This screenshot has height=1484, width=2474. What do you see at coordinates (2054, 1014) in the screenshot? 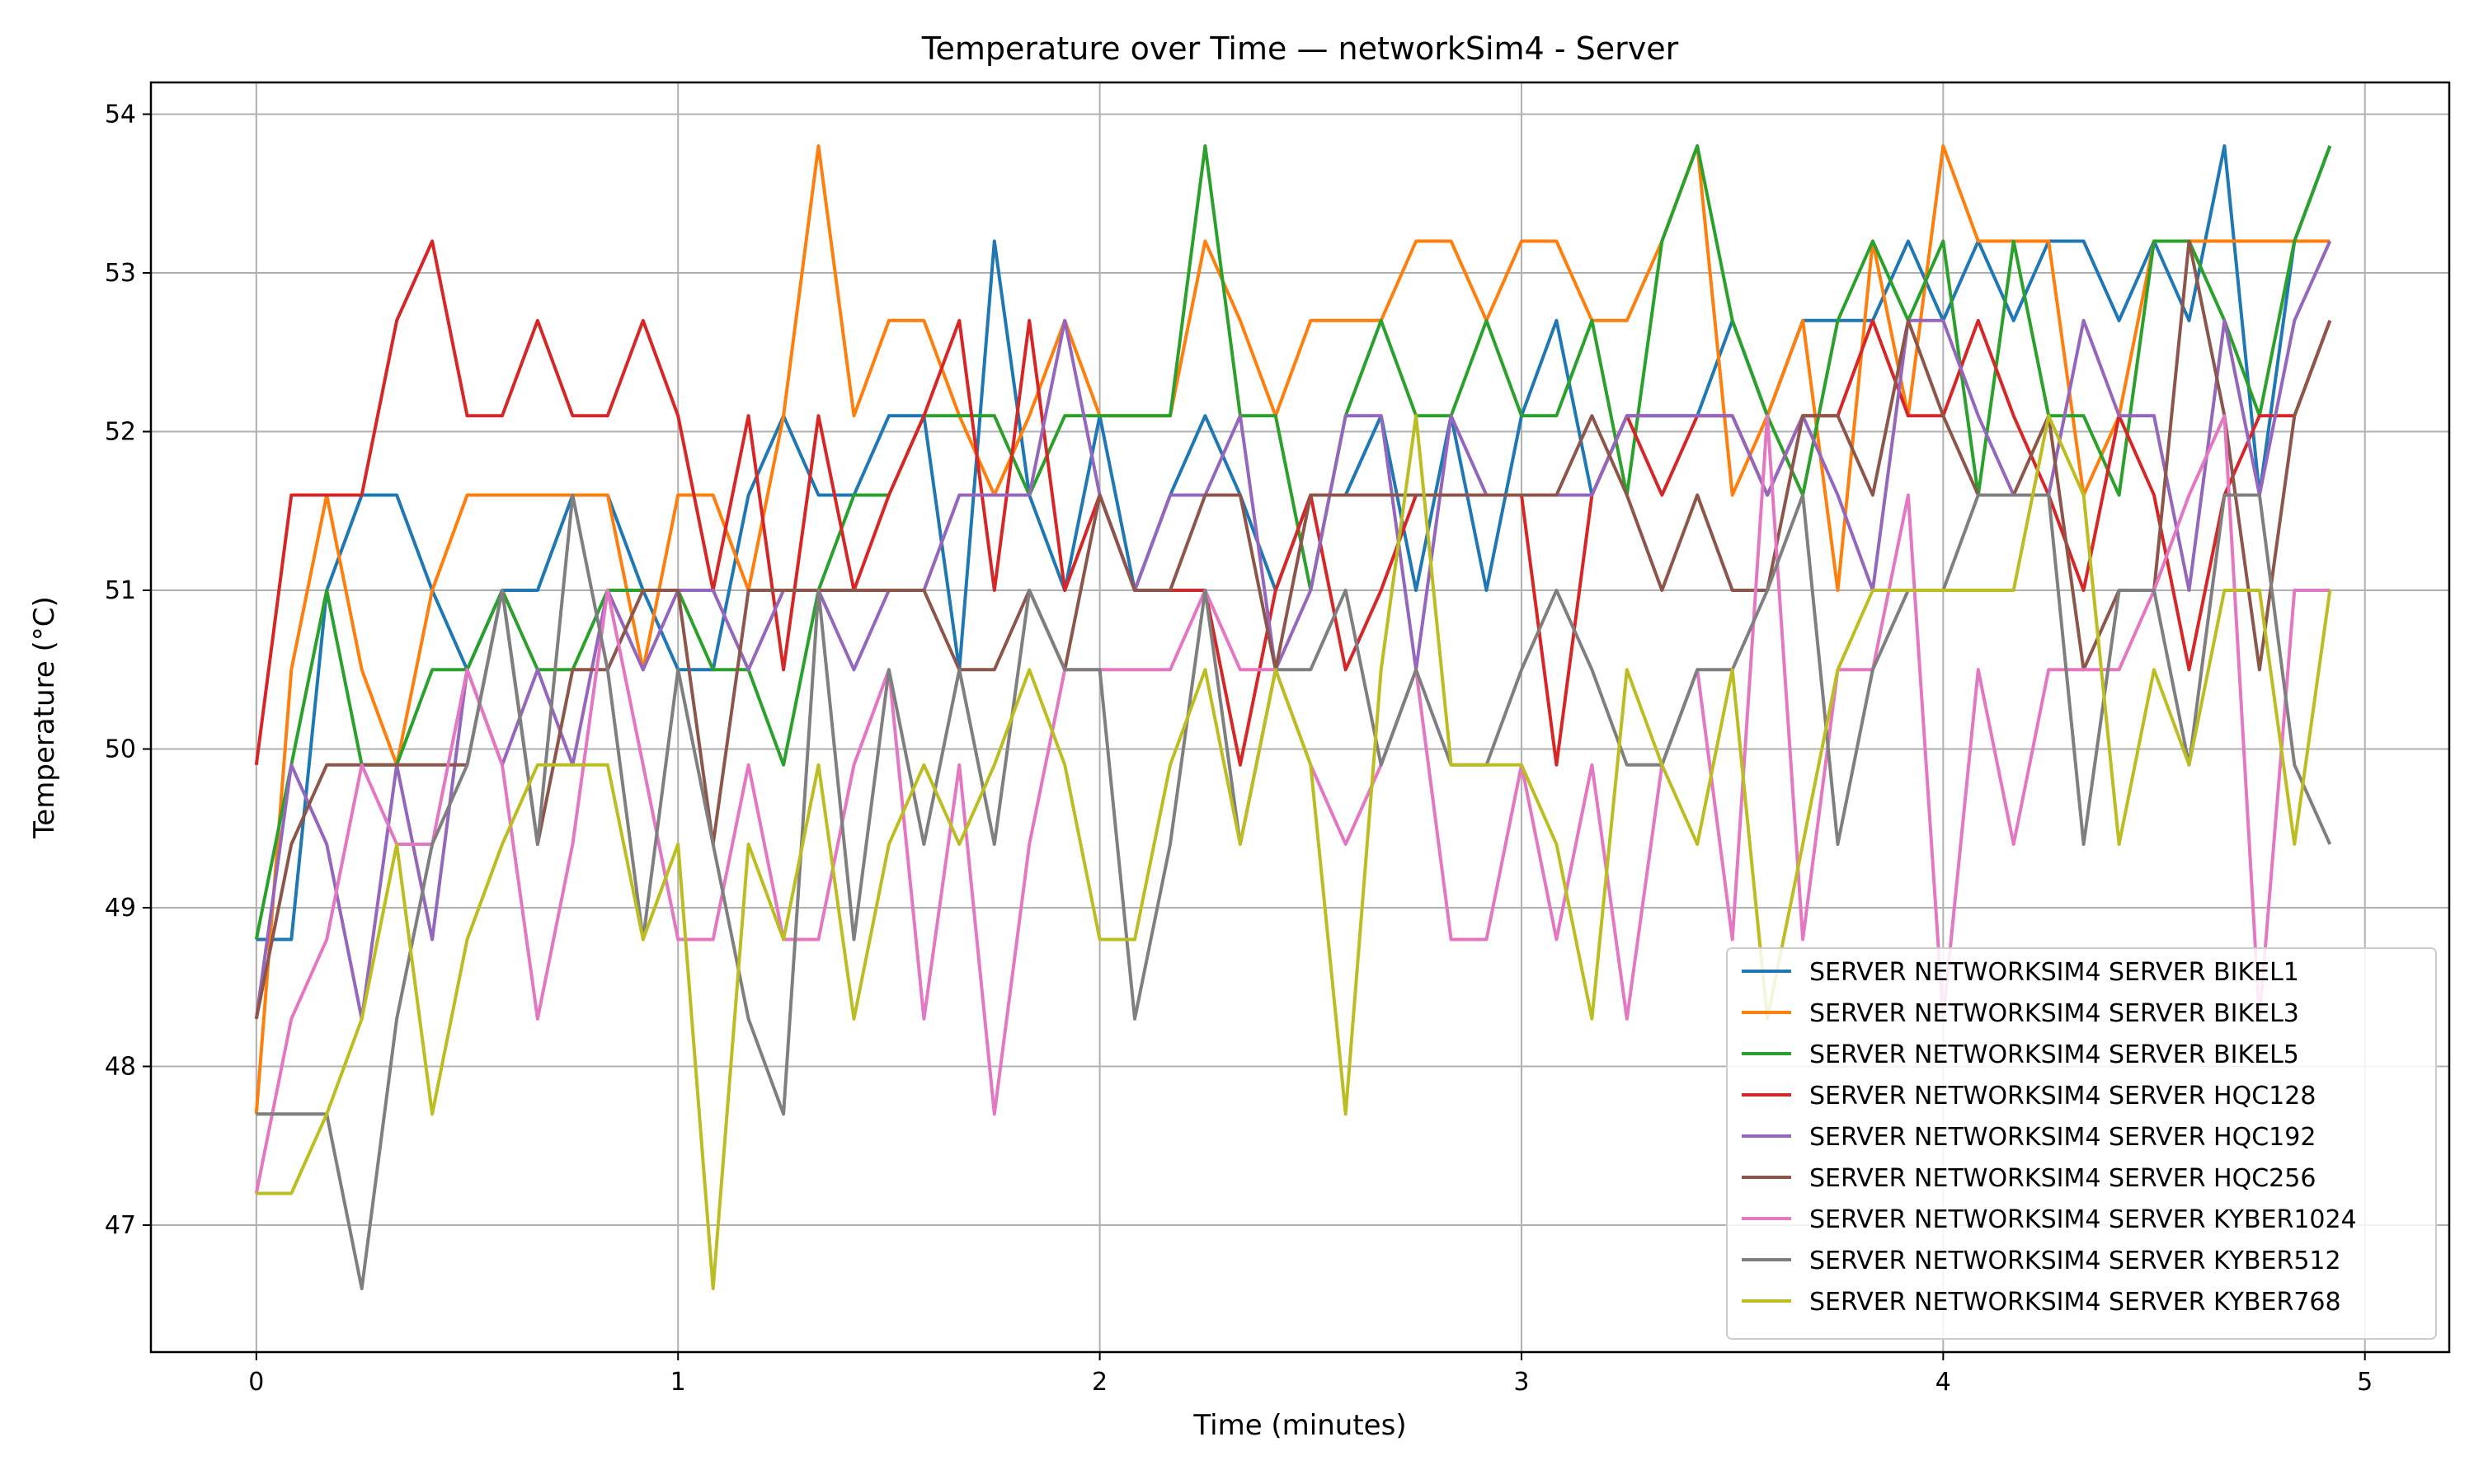
I see `legend-label-1: SERVER NETWORKSIM4 SERVER BIKEL3` at bounding box center [2054, 1014].